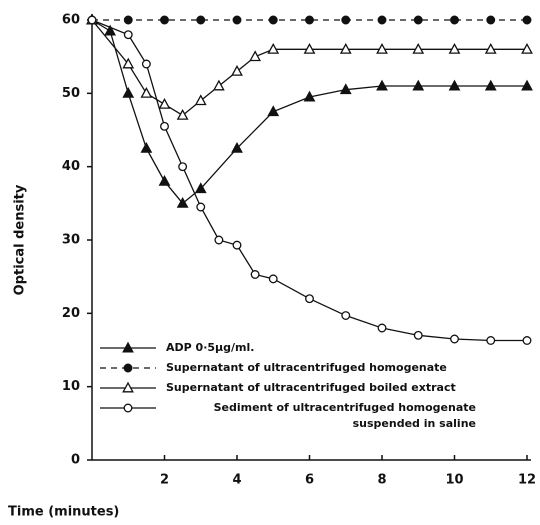 The image size is (540, 525). Describe the element at coordinates (71, 386) in the screenshot. I see `y-tick-label: 10` at that location.